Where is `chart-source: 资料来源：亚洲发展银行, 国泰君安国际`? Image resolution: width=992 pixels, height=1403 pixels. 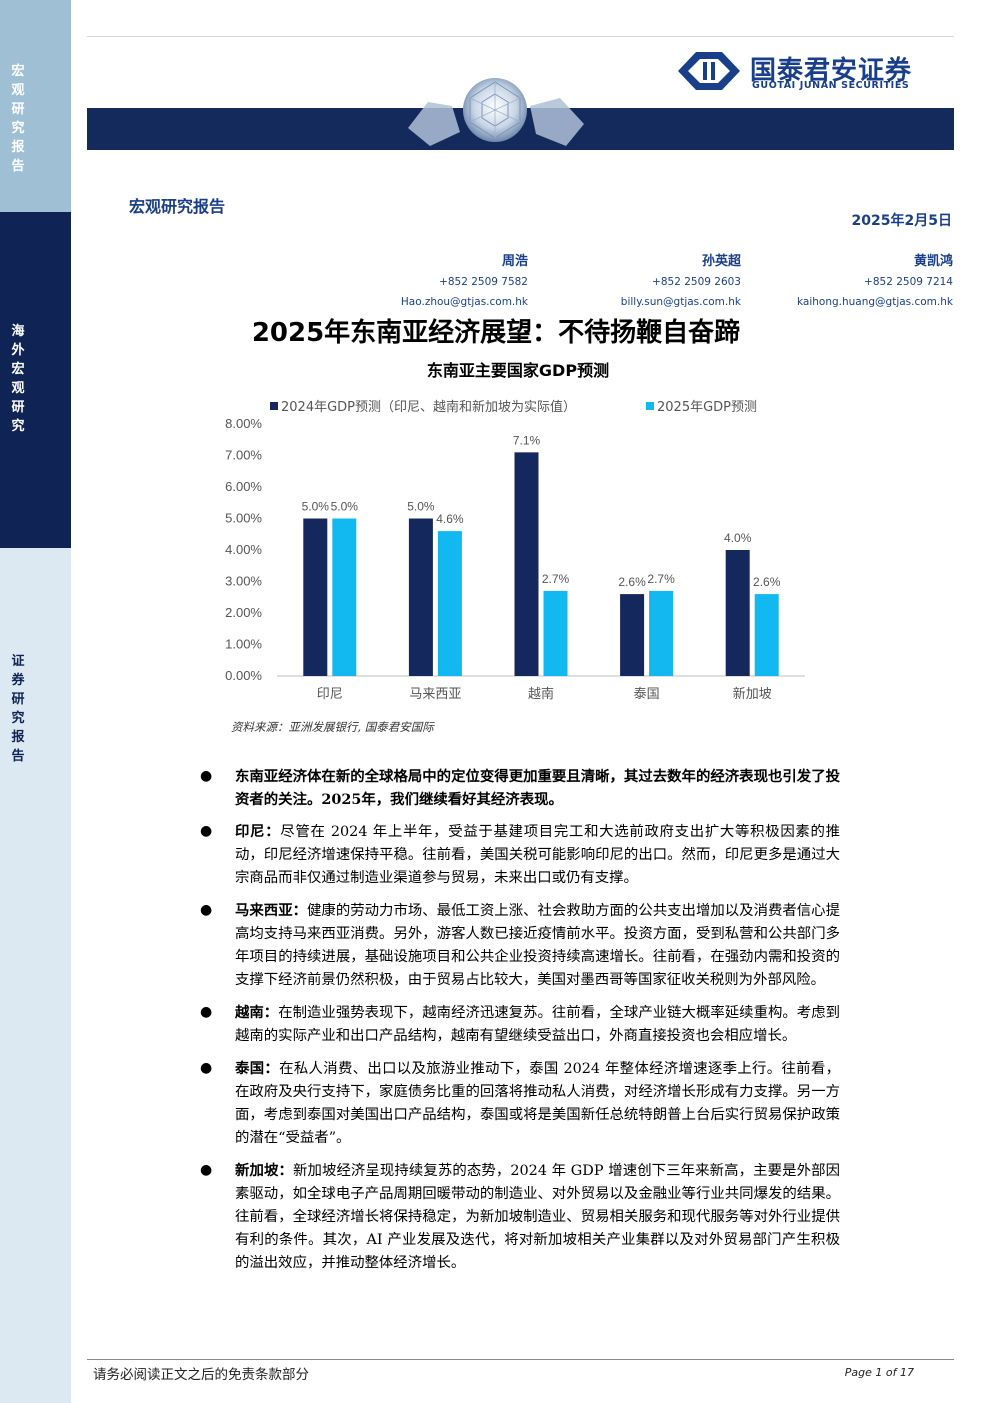
chart-source: 资料来源：亚洲发展银行, 国泰君安国际 is located at coordinates (332, 727).